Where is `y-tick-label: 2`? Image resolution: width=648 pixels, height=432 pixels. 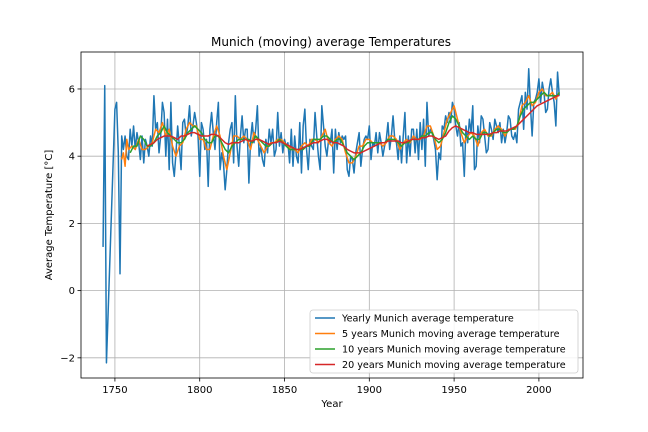 y-tick-label: 2 is located at coordinates (72, 224).